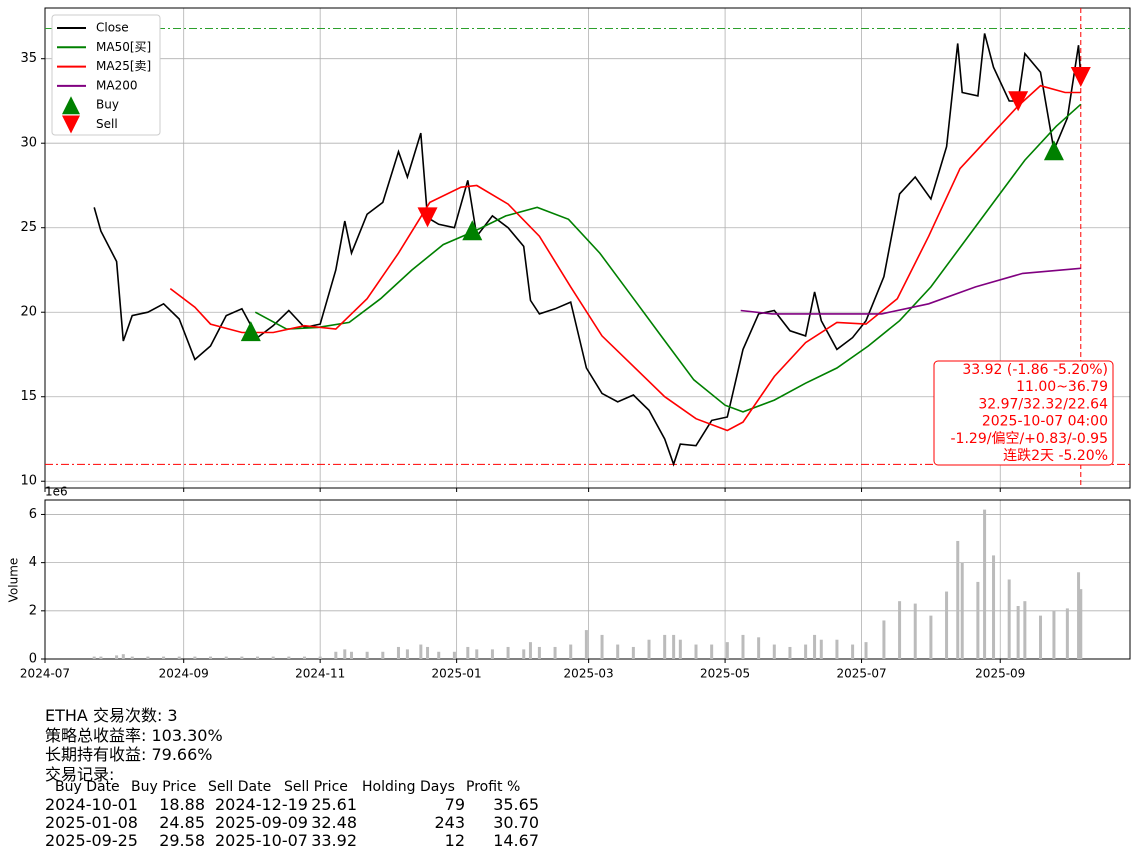 This screenshot has width=1139, height=857. Describe the element at coordinates (1045, 422) in the screenshot. I see `annotation-text: 2025-10-07 04:00` at that location.